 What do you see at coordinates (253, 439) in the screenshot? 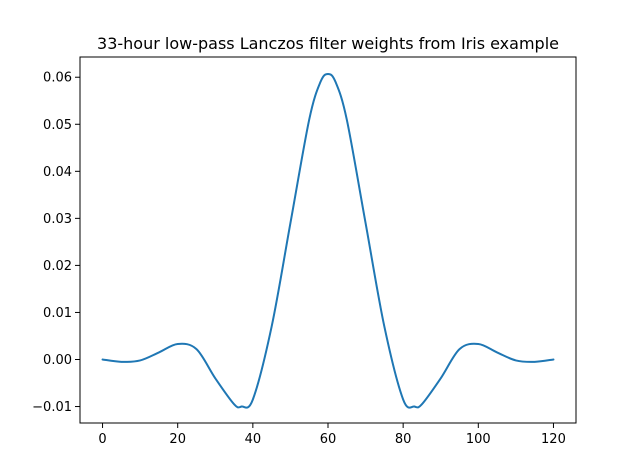
I see `x-tick-label: 40` at bounding box center [253, 439].